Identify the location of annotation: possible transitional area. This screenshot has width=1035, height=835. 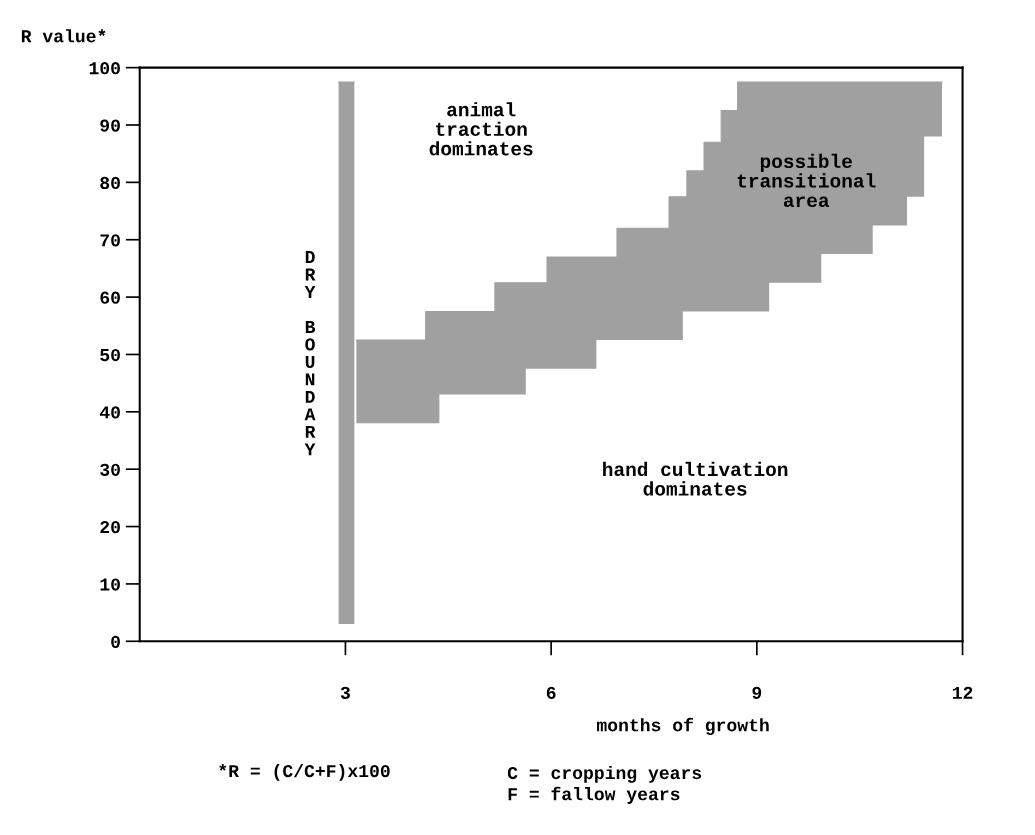
(806, 180).